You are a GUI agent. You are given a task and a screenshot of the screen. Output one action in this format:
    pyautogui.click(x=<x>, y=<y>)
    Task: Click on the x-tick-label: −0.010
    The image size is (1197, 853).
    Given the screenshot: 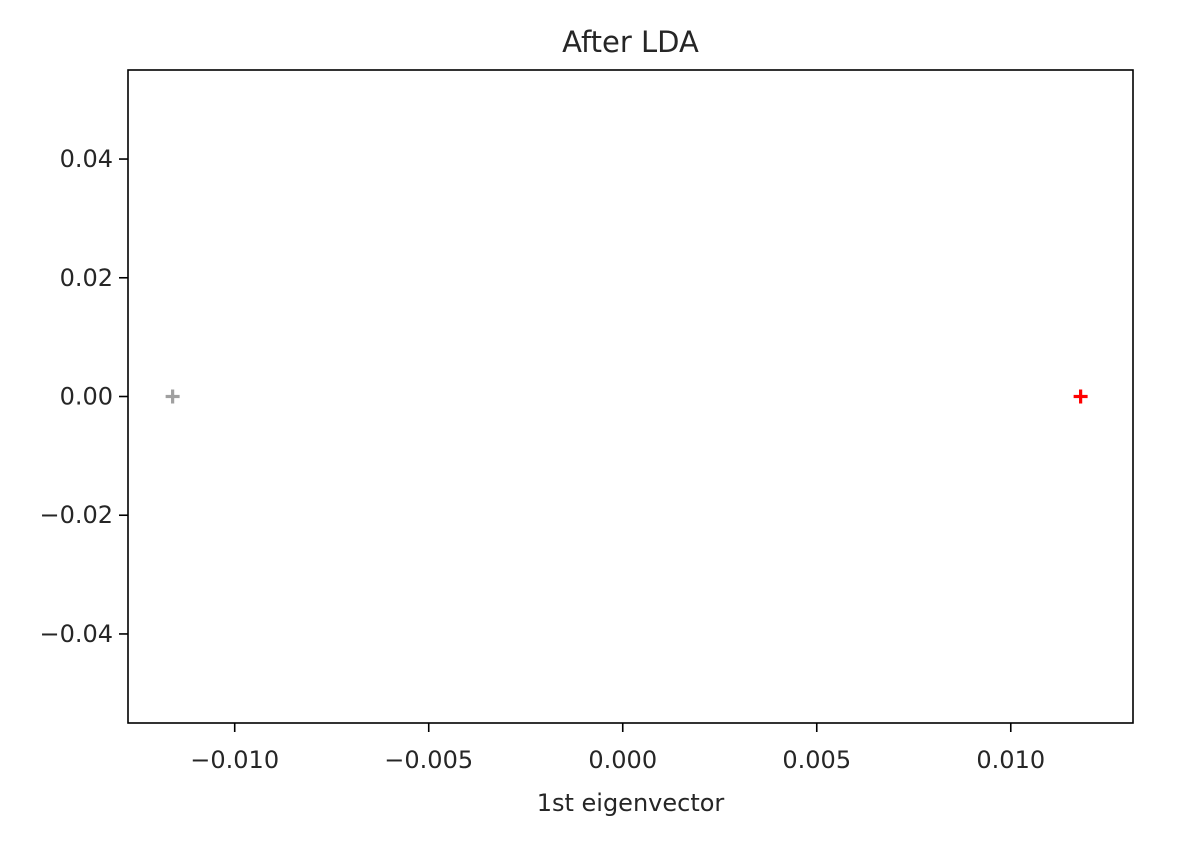 What is the action you would take?
    pyautogui.click(x=234, y=760)
    